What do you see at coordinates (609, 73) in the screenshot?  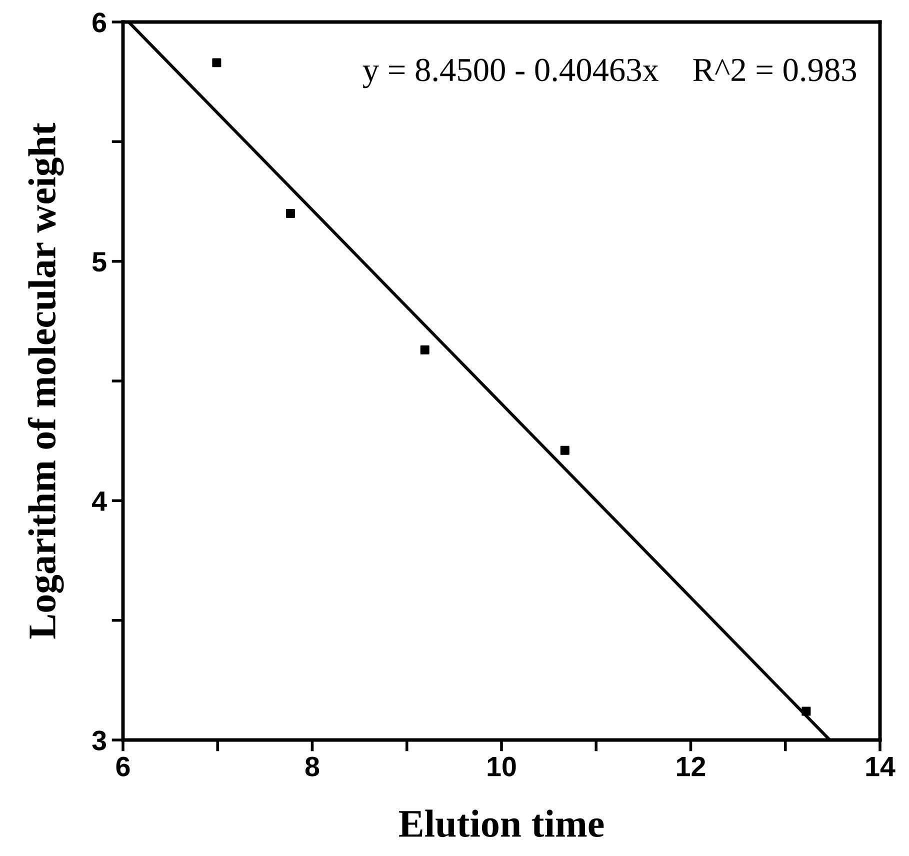 I see `annotation: y = 8.4500 - 0.40463x R^2 = 0.983` at bounding box center [609, 73].